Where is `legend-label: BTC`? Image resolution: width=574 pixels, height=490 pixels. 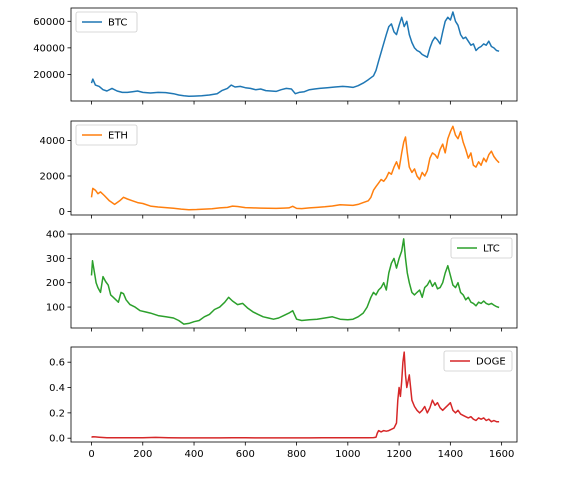
legend-label: BTC is located at coordinates (117, 23).